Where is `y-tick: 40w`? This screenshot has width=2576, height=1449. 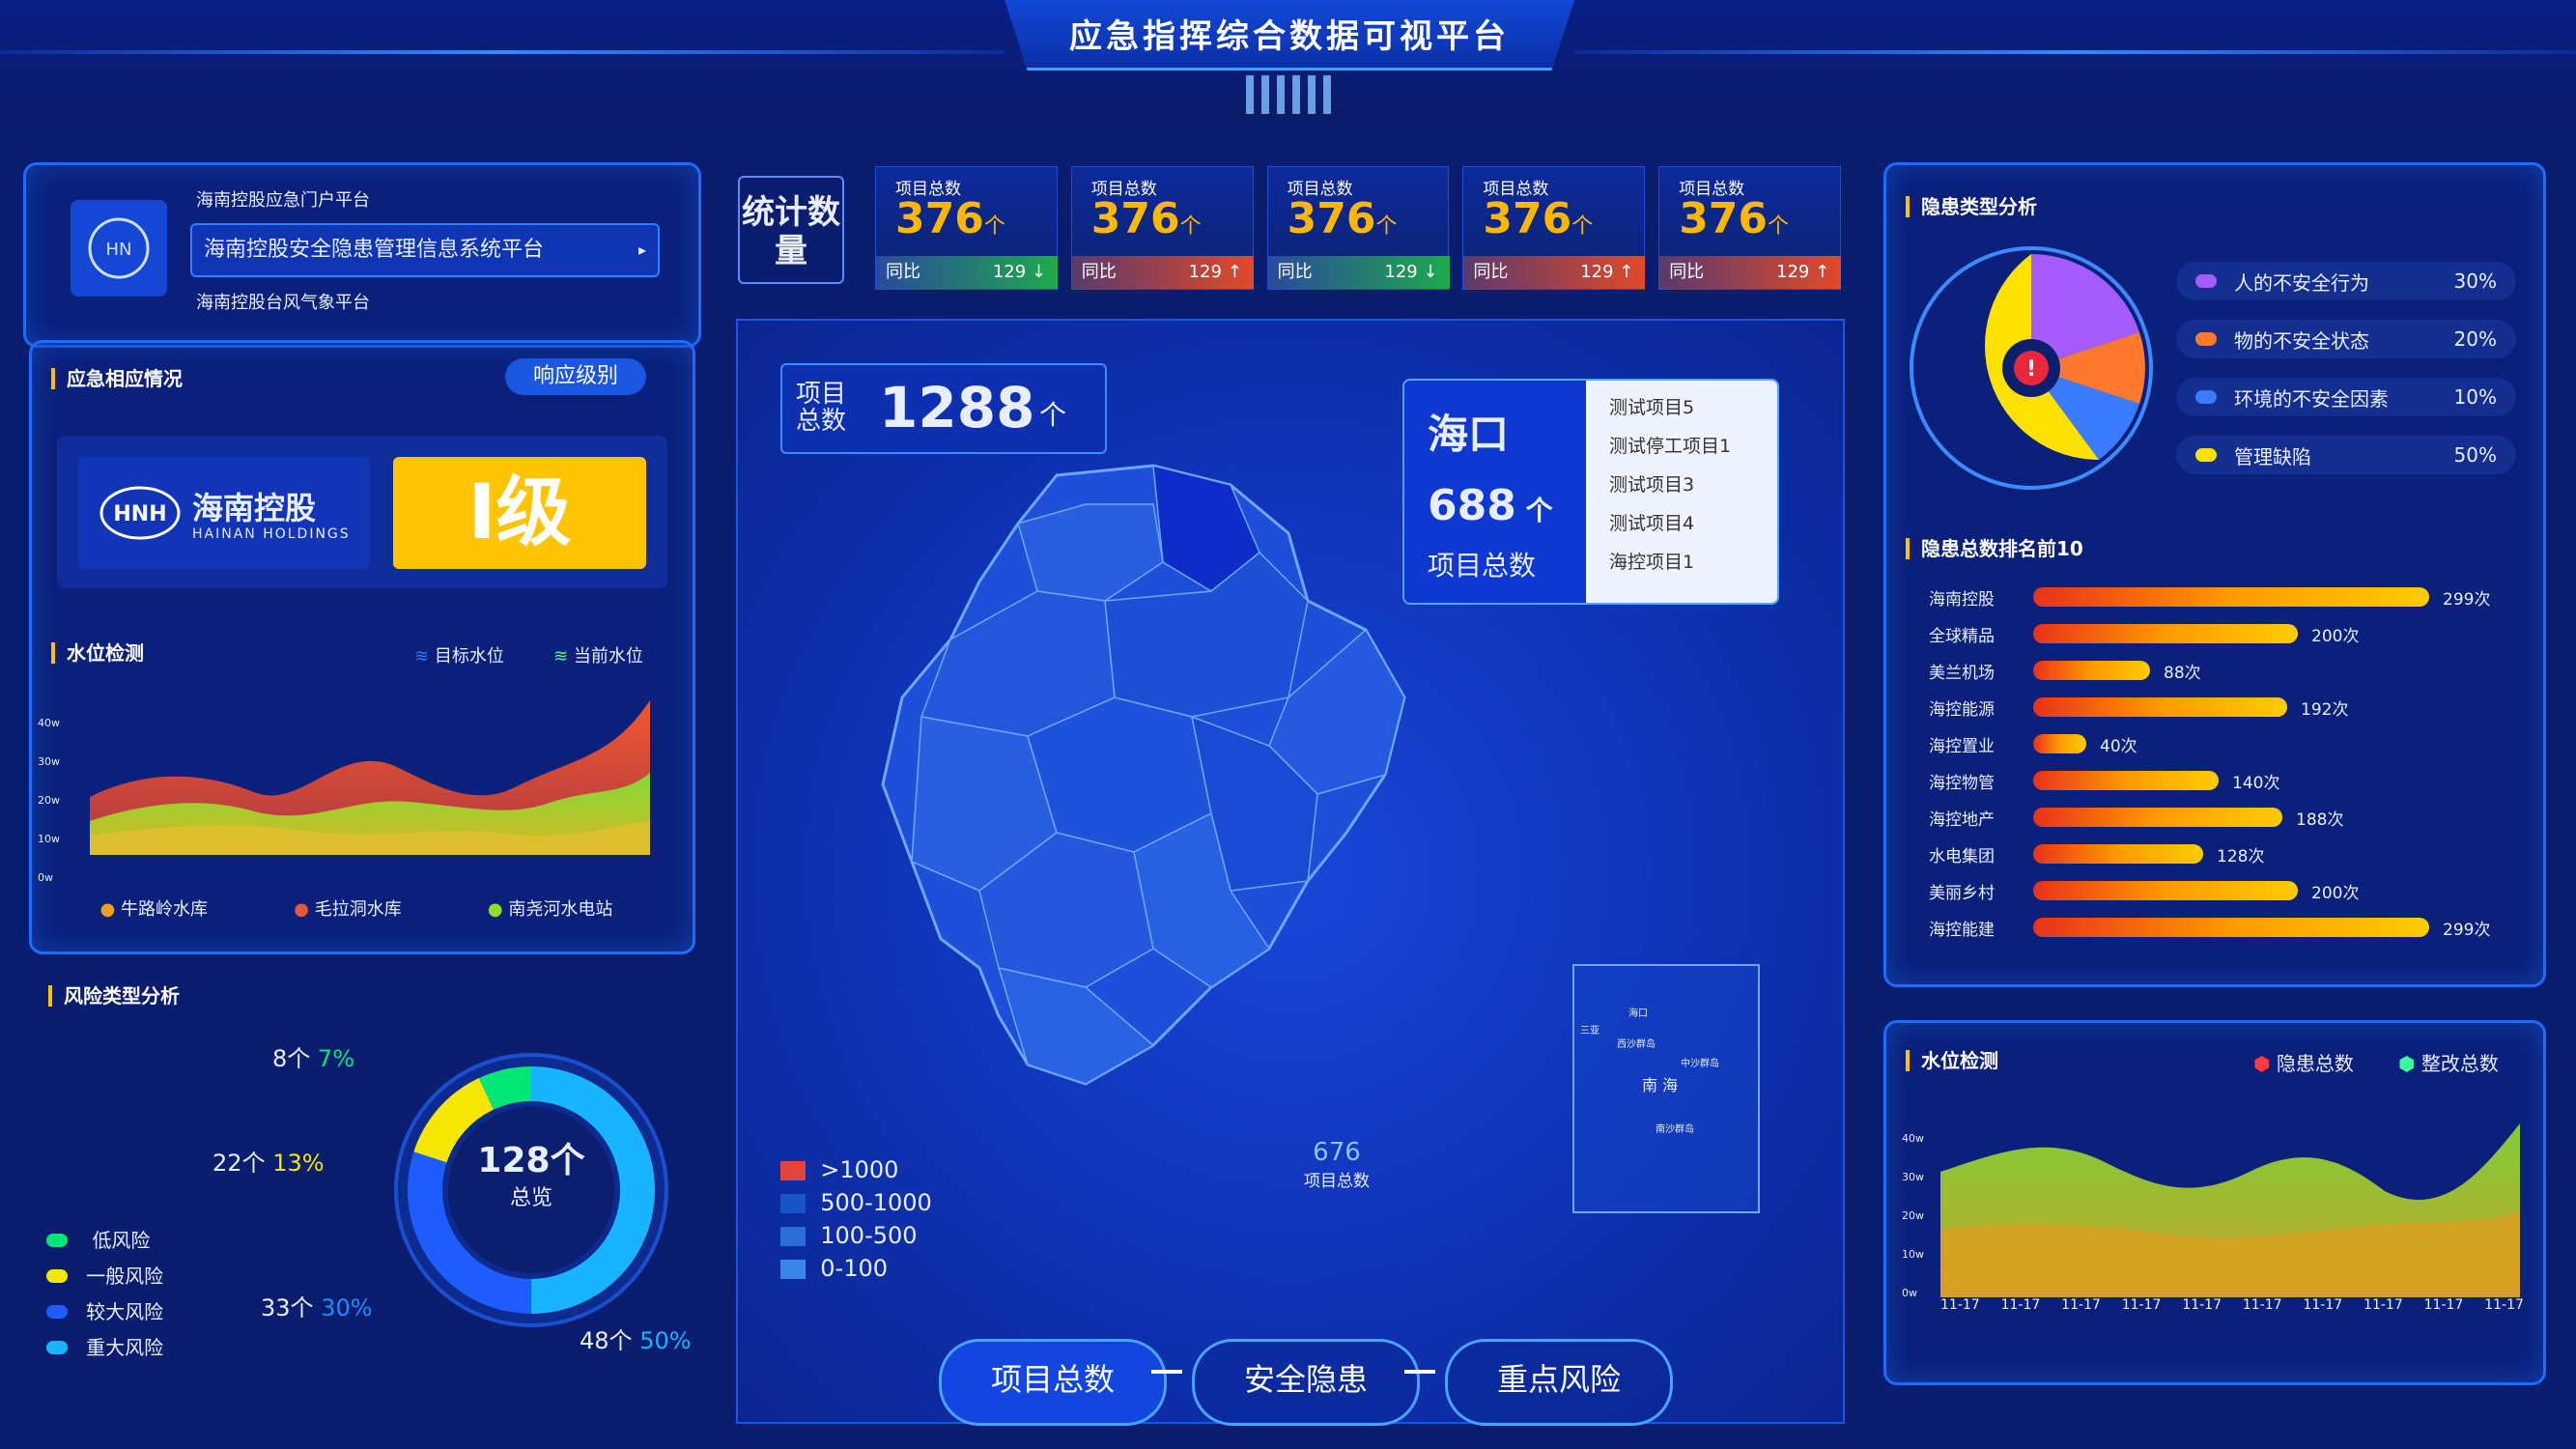 y-tick: 40w is located at coordinates (49, 723).